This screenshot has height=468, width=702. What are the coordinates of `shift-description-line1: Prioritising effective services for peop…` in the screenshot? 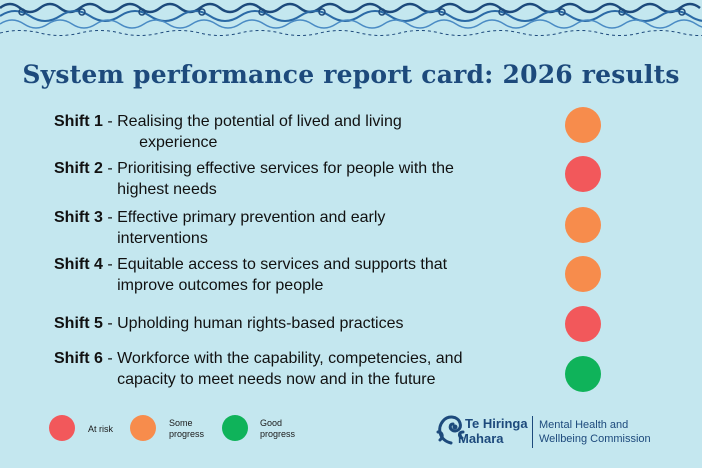 It's located at (285, 168).